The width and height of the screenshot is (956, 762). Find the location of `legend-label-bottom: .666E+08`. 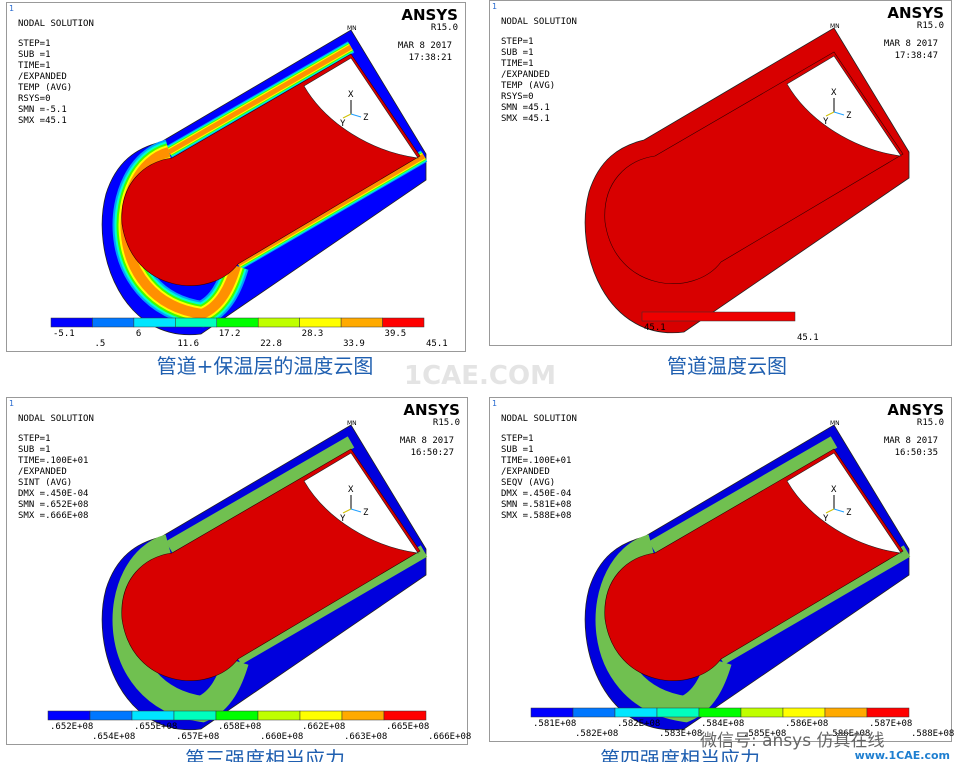

legend-label-bottom: .666E+08 is located at coordinates (449, 737).